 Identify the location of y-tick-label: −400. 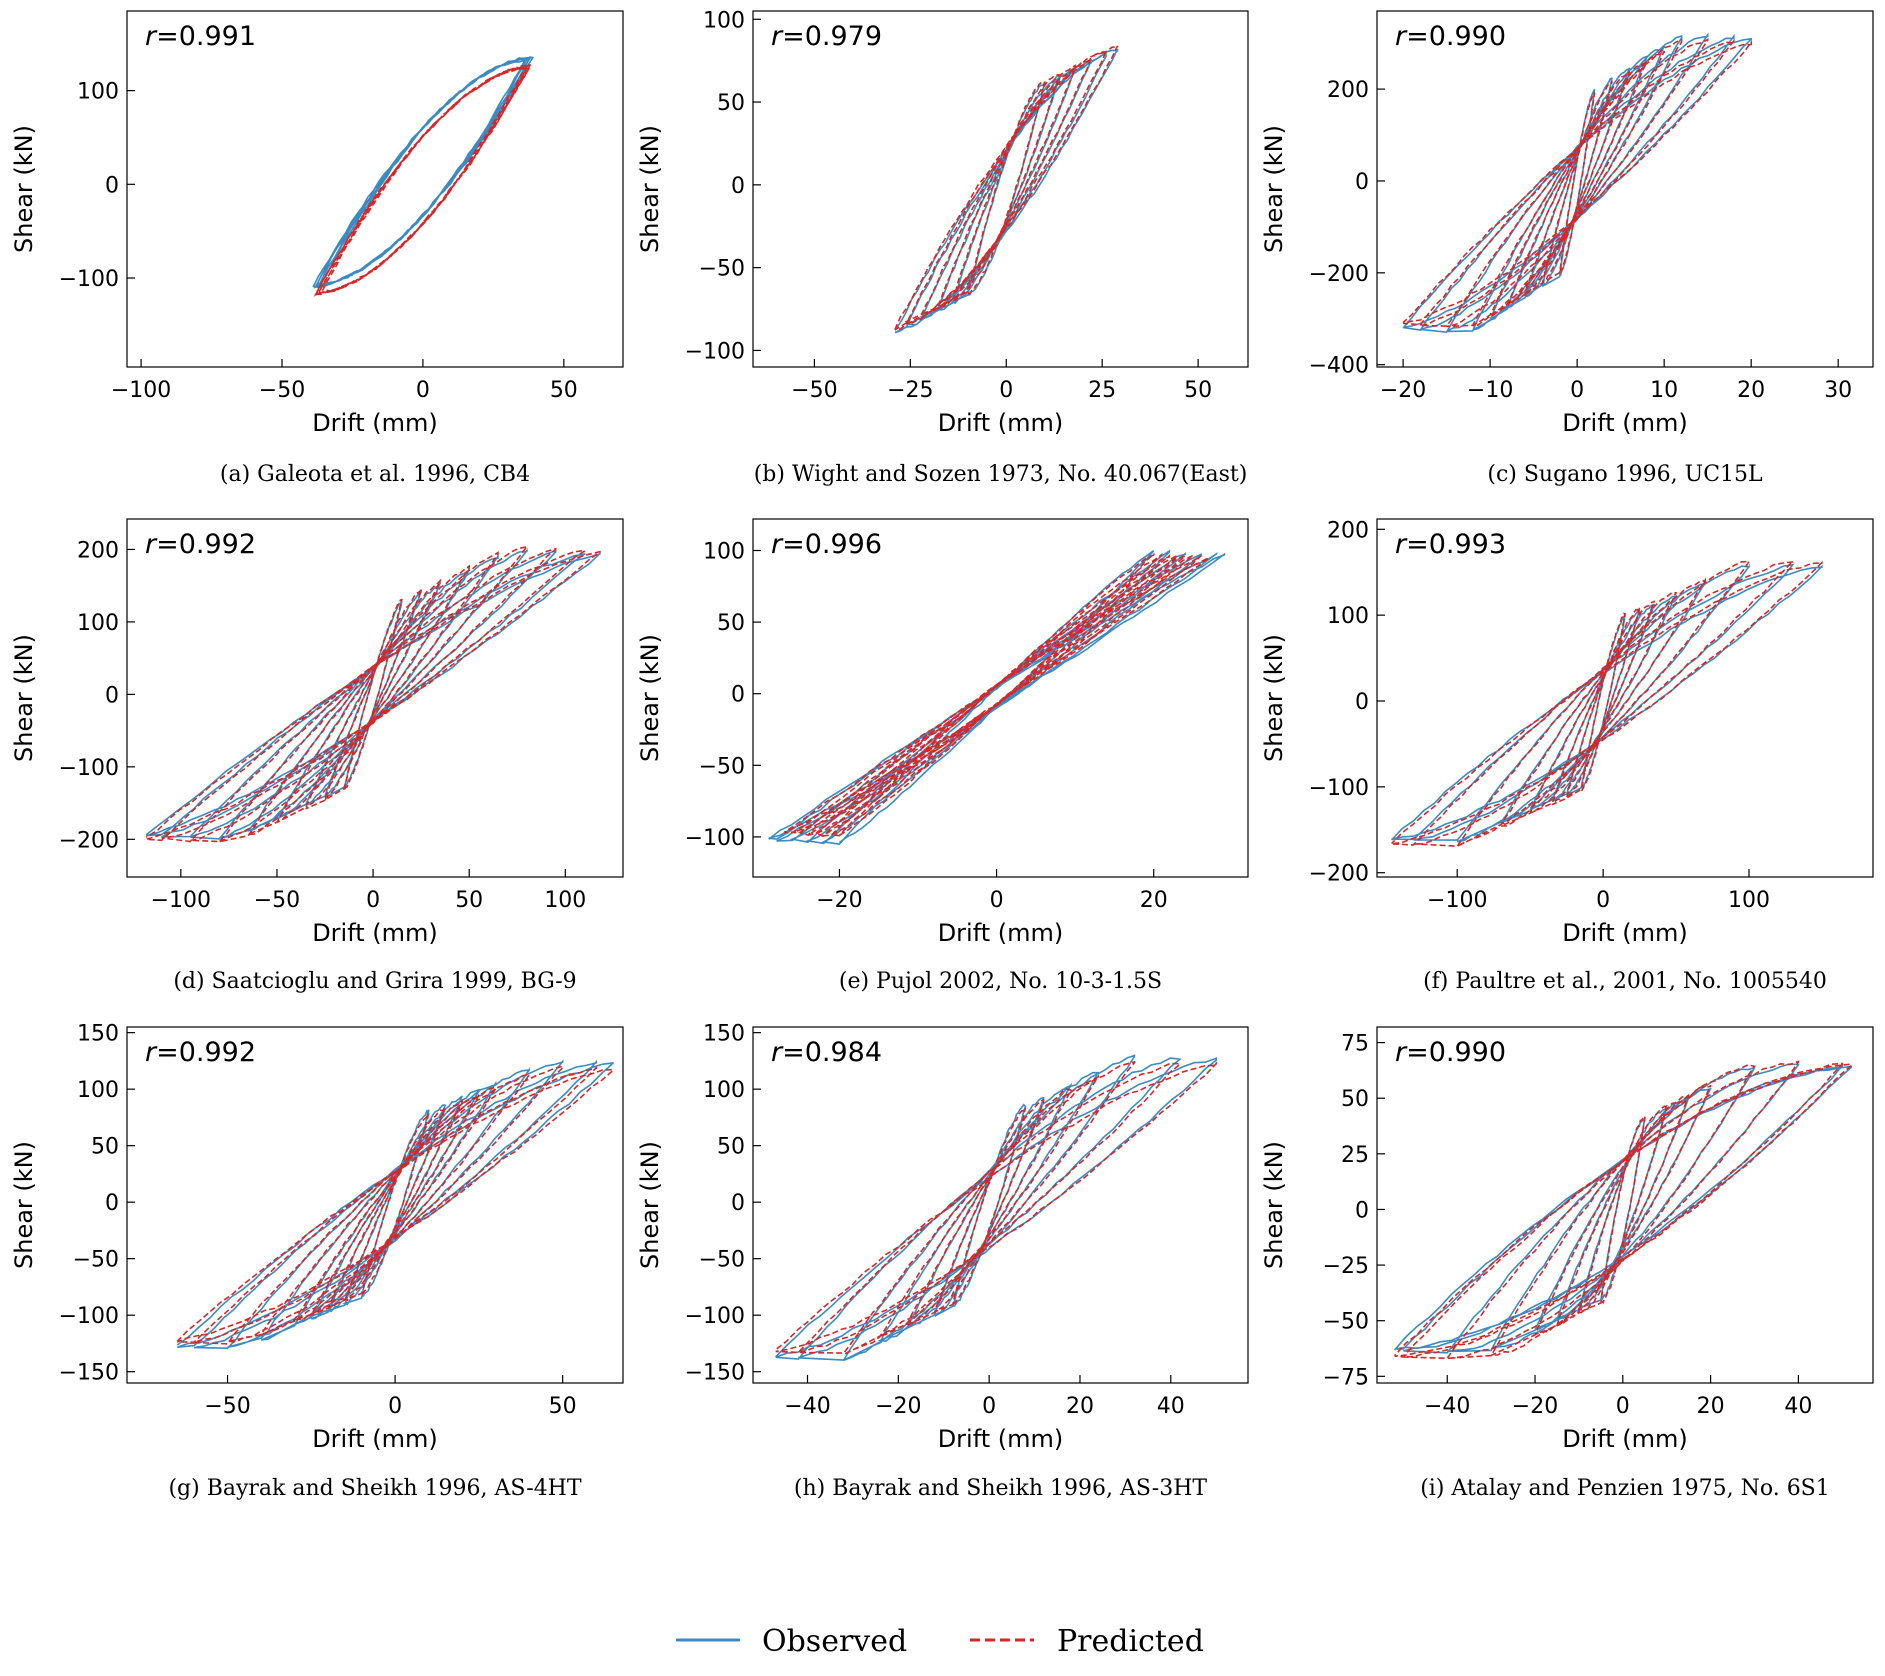
(1339, 366).